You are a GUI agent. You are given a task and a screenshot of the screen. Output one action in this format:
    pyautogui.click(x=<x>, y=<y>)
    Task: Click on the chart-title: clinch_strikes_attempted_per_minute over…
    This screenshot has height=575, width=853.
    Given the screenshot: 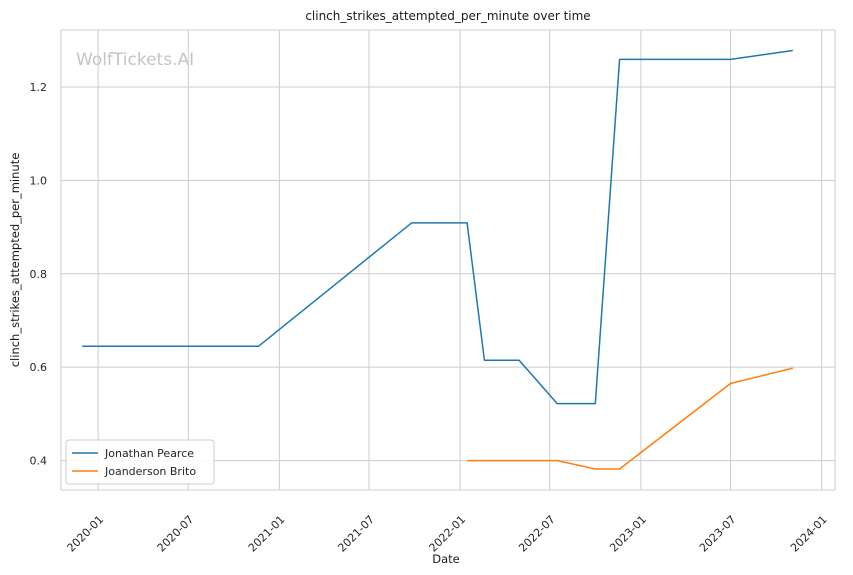 What is the action you would take?
    pyautogui.click(x=447, y=16)
    